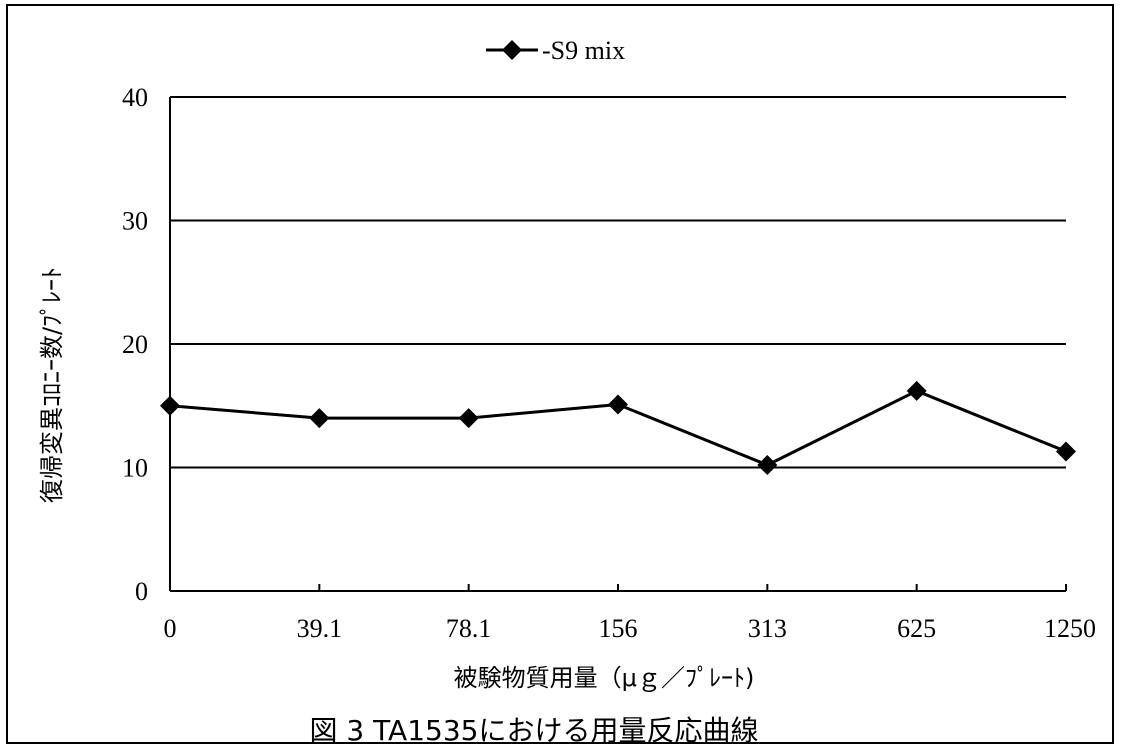 Image resolution: width=1124 pixels, height=756 pixels. Describe the element at coordinates (767, 628) in the screenshot. I see `x-tick-label-4: 313` at that location.